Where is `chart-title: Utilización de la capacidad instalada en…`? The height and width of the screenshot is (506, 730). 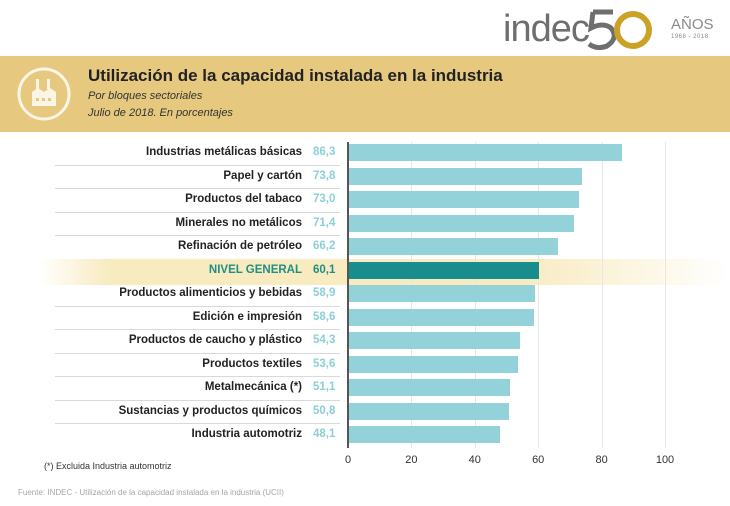 chart-title: Utilización de la capacidad instalada en… is located at coordinates (295, 75).